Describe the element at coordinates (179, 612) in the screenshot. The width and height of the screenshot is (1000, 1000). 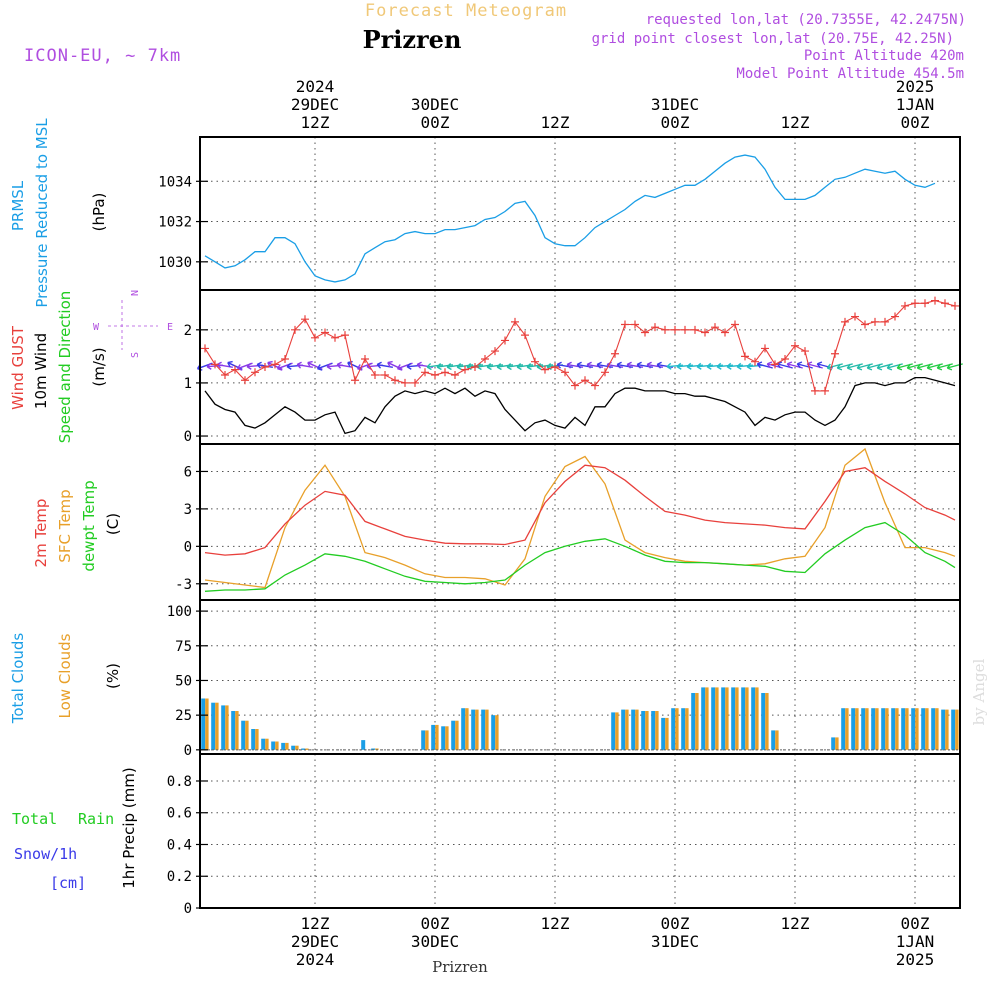
I see `y-tick-label: 100` at that location.